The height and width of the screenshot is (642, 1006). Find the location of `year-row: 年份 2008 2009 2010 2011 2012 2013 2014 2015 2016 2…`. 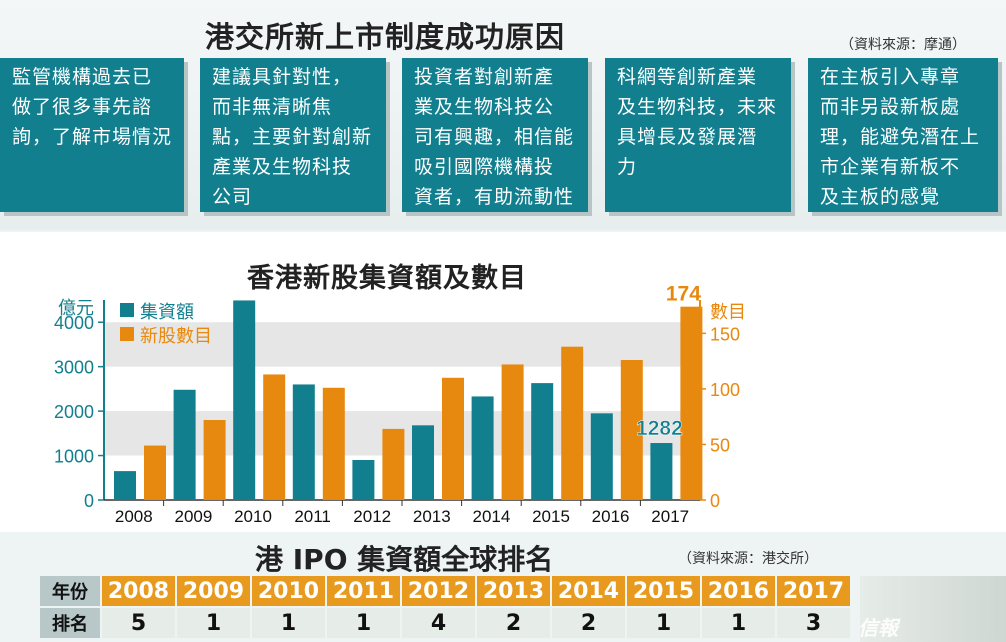

year-row: 年份 2008 2009 2010 2011 2012 2013 2014 2015 2016 2… is located at coordinates (450, 591).